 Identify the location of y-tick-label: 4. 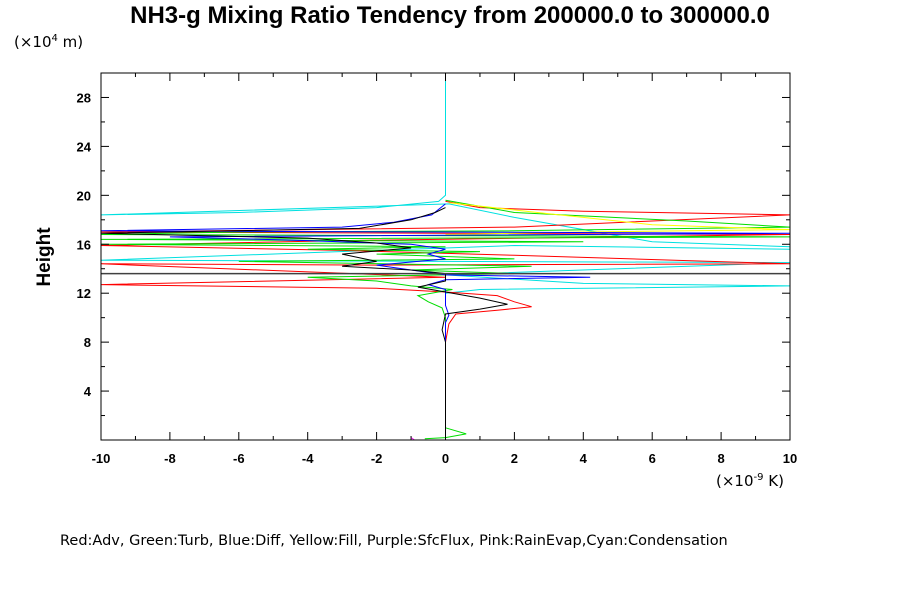
(88, 391).